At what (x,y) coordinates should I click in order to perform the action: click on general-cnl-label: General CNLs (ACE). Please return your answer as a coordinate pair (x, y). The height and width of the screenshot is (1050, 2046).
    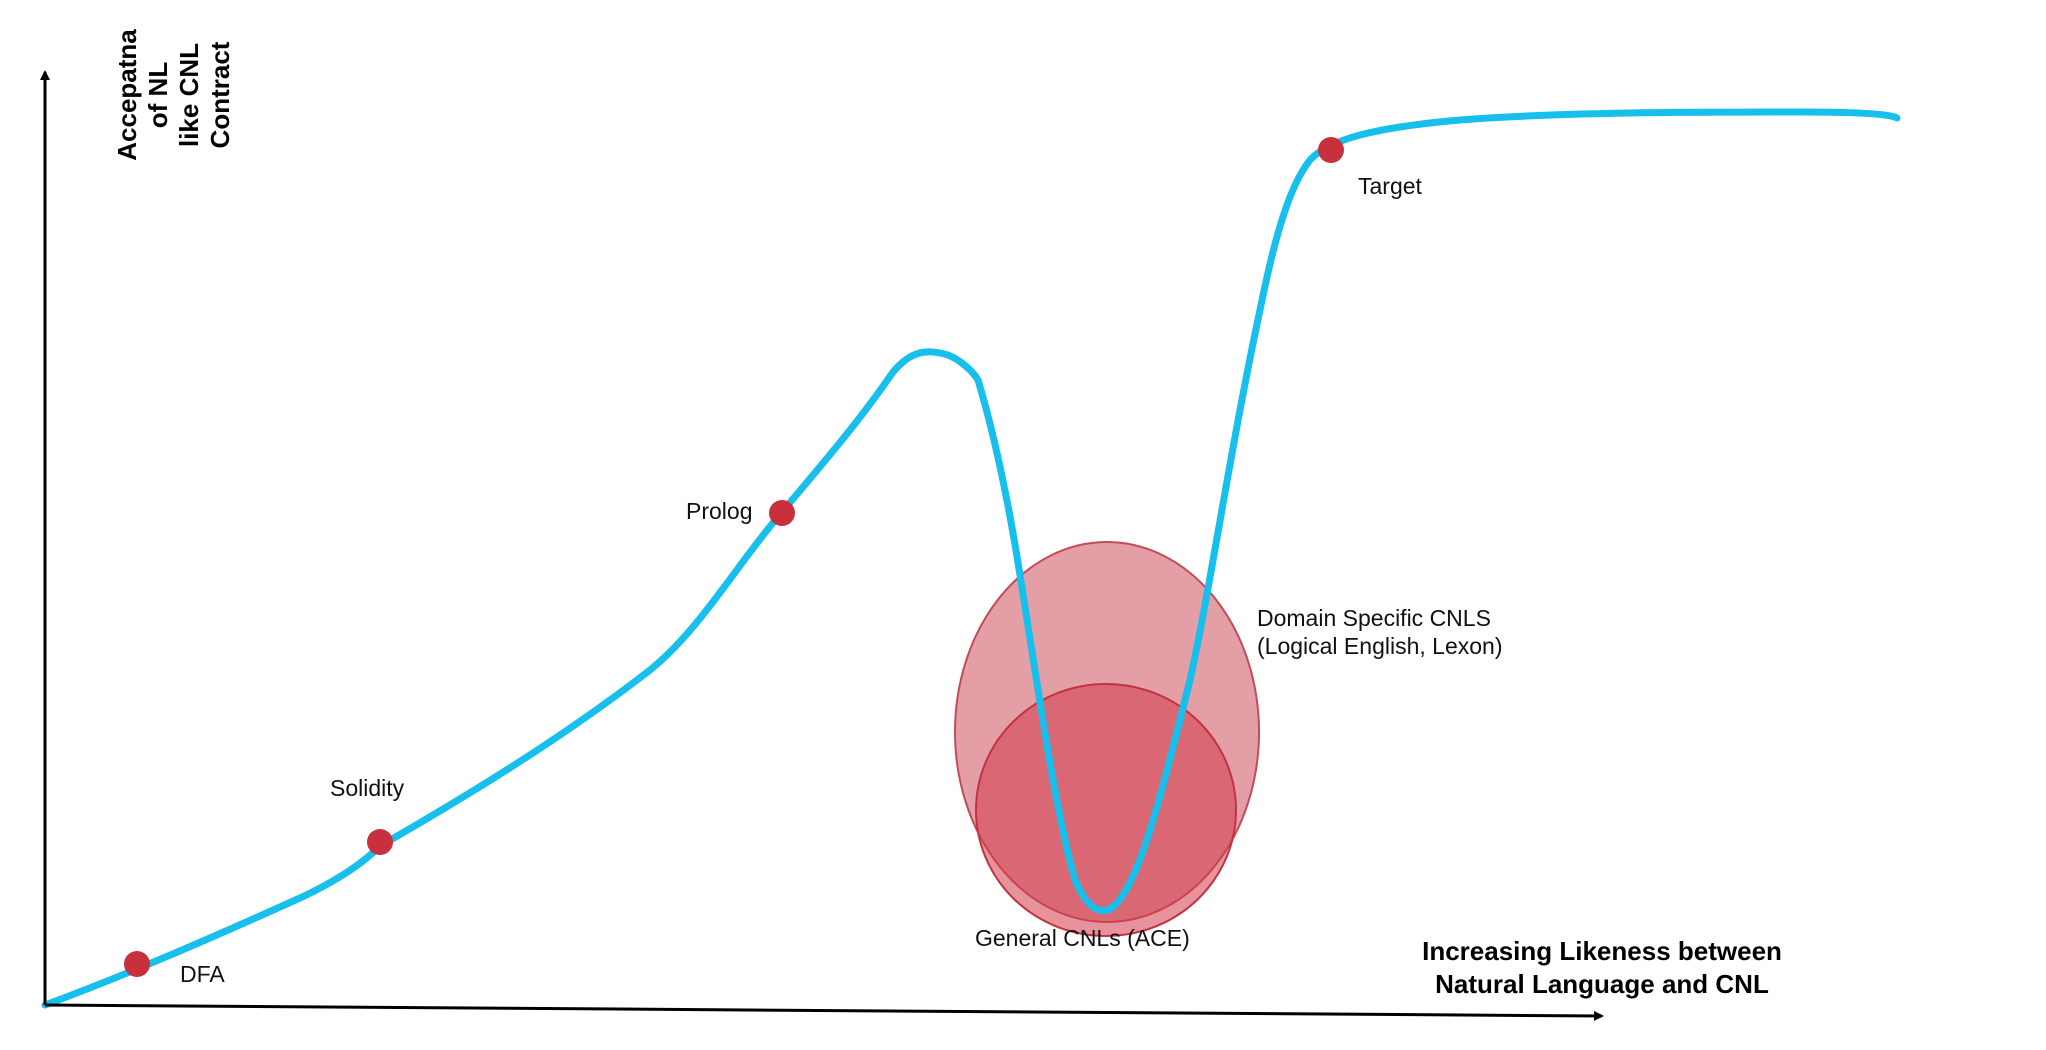
    Looking at the image, I should click on (1082, 938).